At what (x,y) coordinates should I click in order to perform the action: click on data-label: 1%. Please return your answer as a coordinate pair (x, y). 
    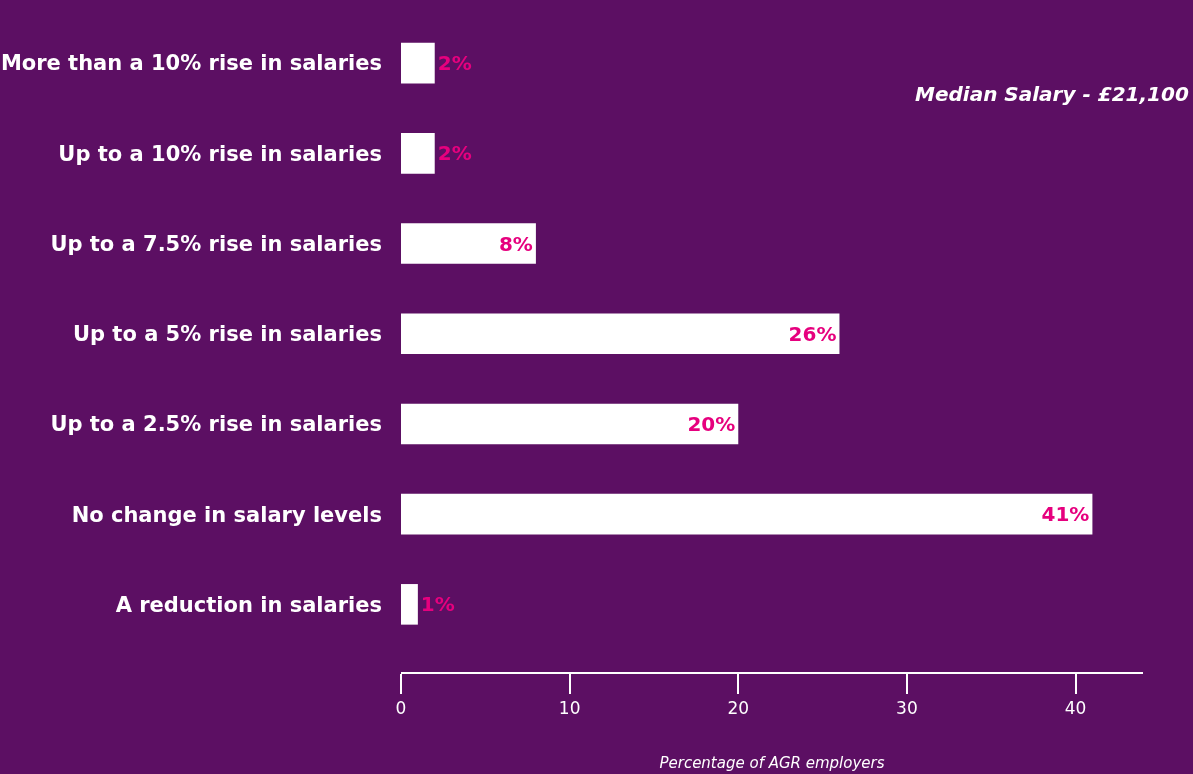
    Looking at the image, I should click on (437, 604).